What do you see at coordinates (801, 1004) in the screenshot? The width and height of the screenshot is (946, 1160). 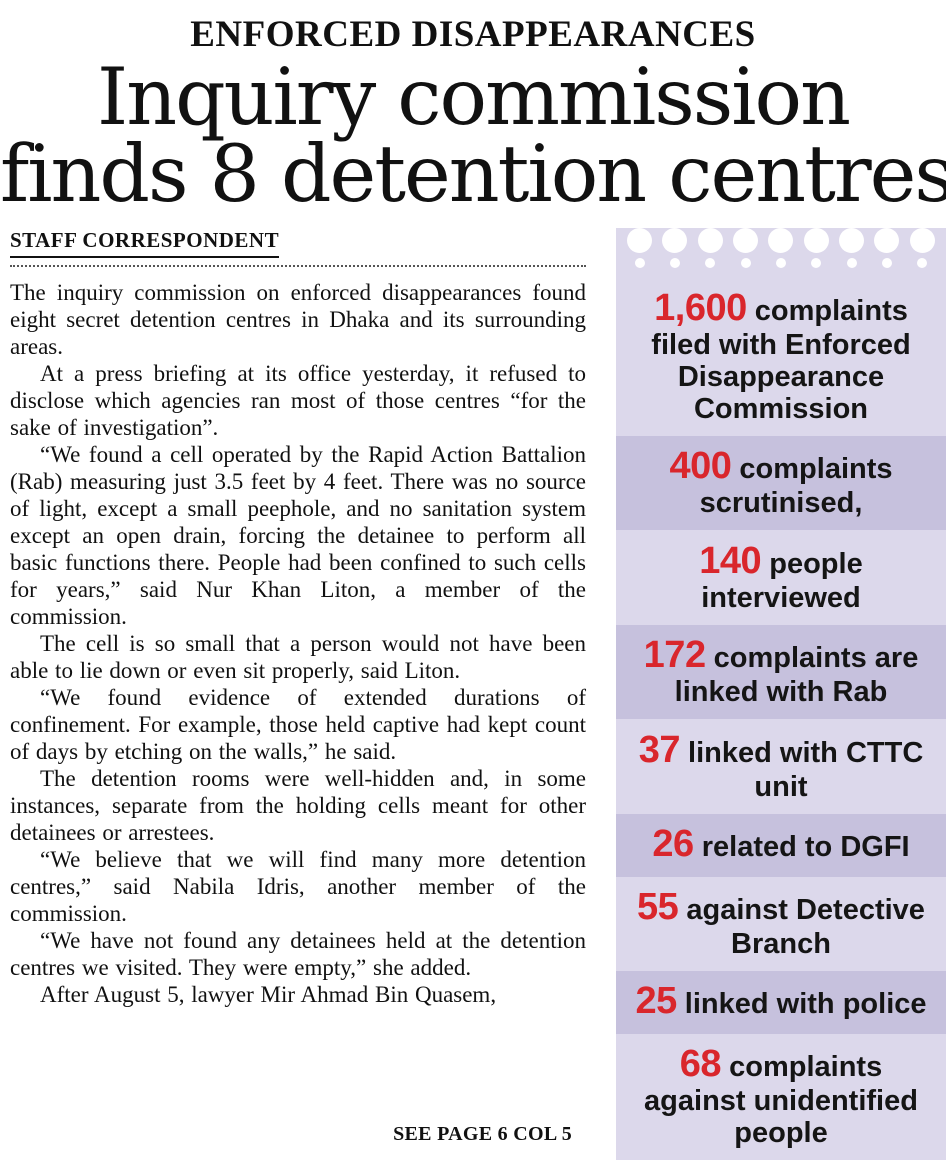 I see `stat-text: linked with police` at bounding box center [801, 1004].